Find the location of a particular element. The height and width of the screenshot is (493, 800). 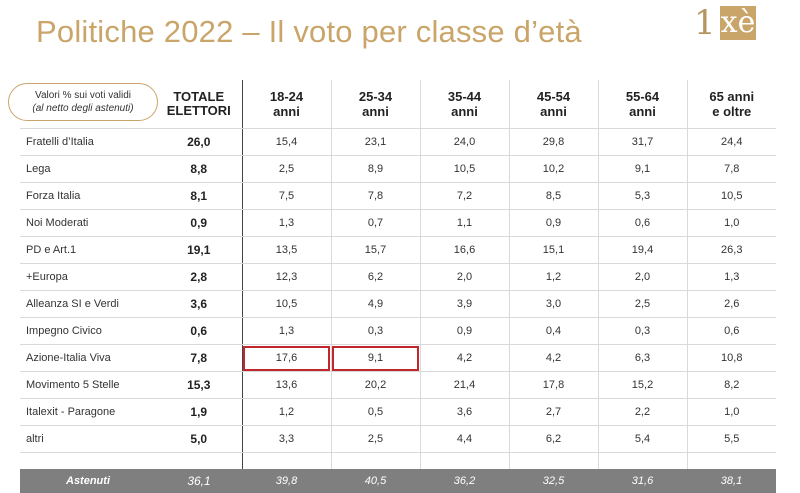

age-value: 0,9 is located at coordinates (553, 223).